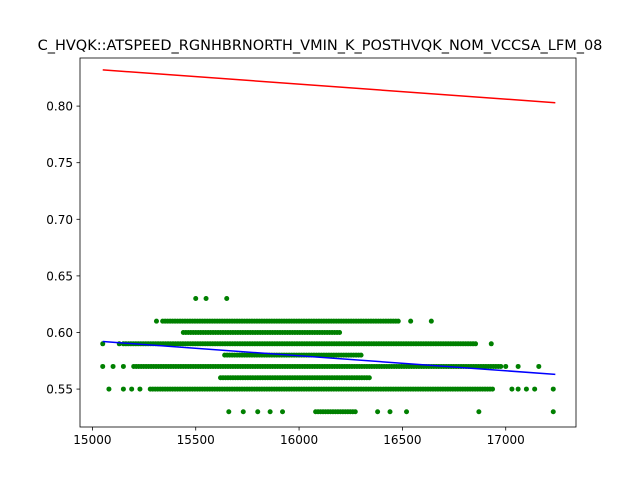 The image size is (640, 480). What do you see at coordinates (59, 220) in the screenshot?
I see `y-tick-label: 0.70` at bounding box center [59, 220].